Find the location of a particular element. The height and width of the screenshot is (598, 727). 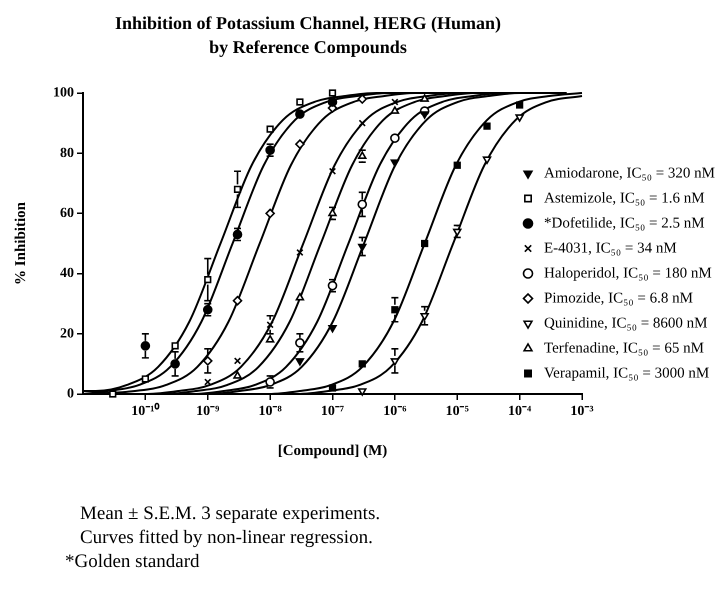

y-tick-label: 60 is located at coordinates (67, 214).